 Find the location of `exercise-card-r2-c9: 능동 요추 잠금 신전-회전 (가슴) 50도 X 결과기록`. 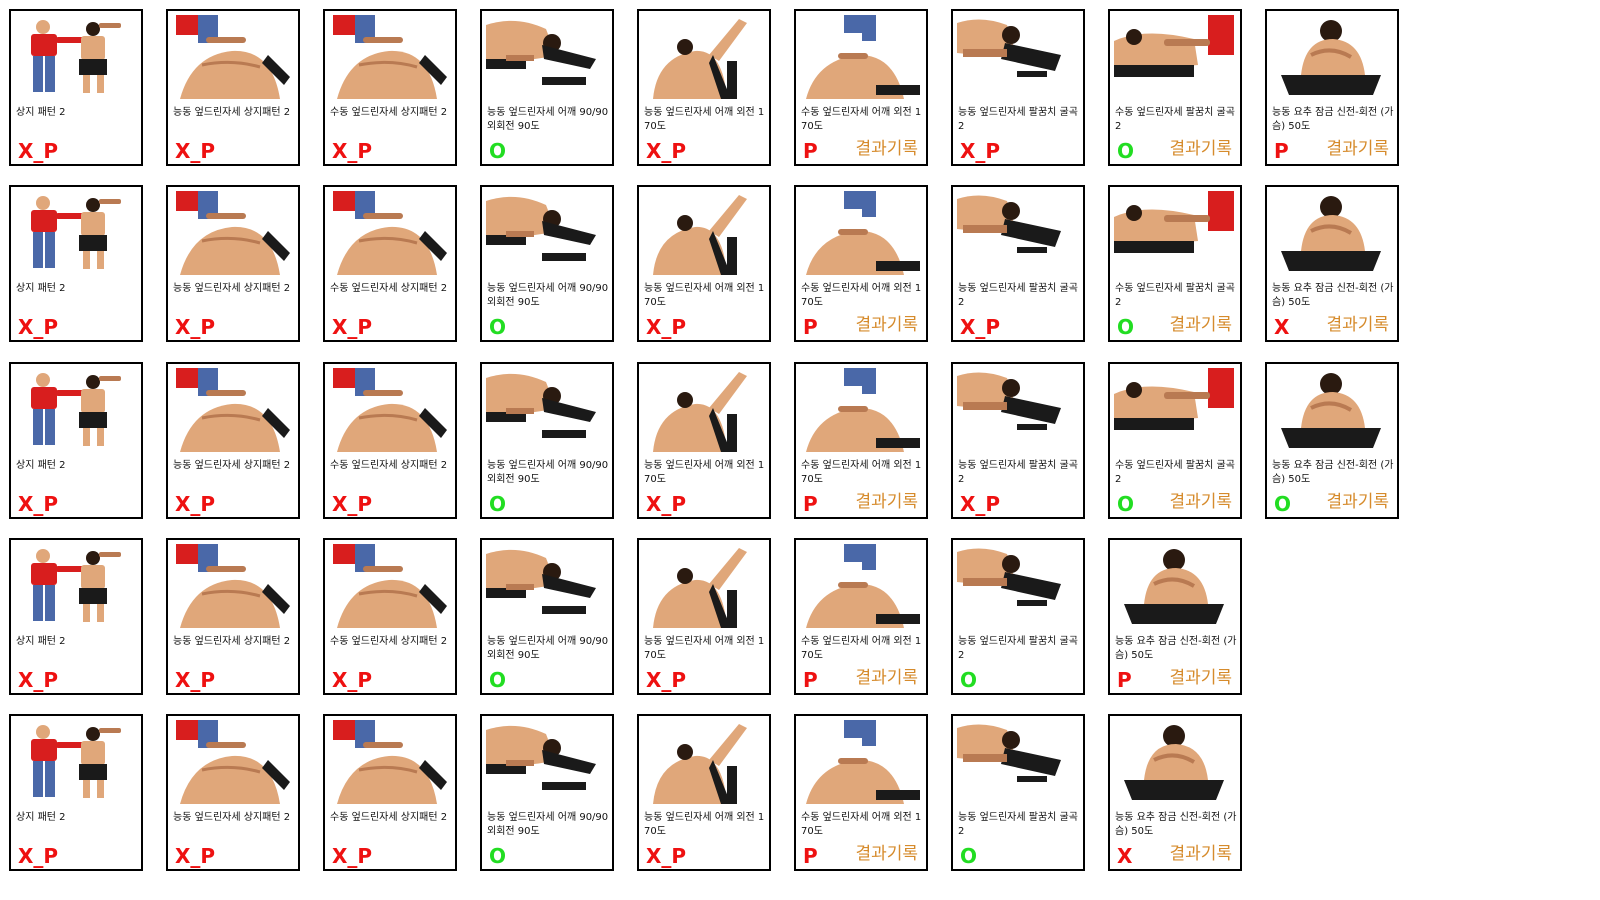

exercise-card-r2-c9: 능동 요추 잠금 신전-회전 (가슴) 50도 X 결과기록 is located at coordinates (1332, 263).